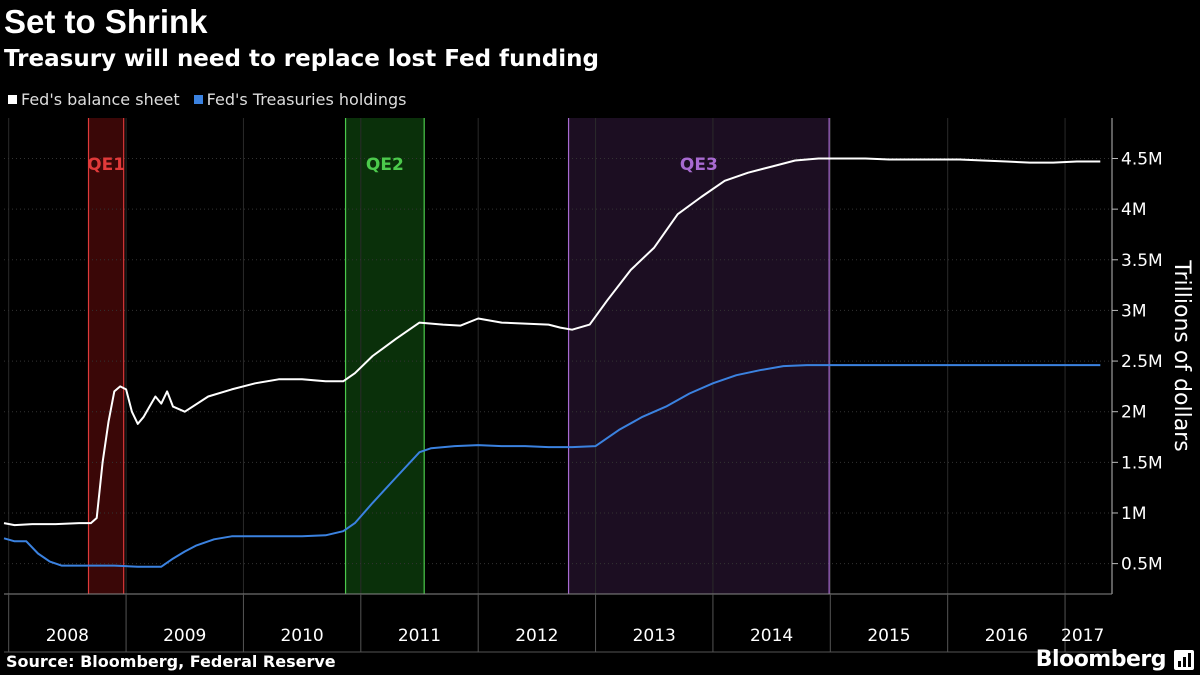  What do you see at coordinates (106, 21) in the screenshot?
I see `chart-title: Set to Shrink` at bounding box center [106, 21].